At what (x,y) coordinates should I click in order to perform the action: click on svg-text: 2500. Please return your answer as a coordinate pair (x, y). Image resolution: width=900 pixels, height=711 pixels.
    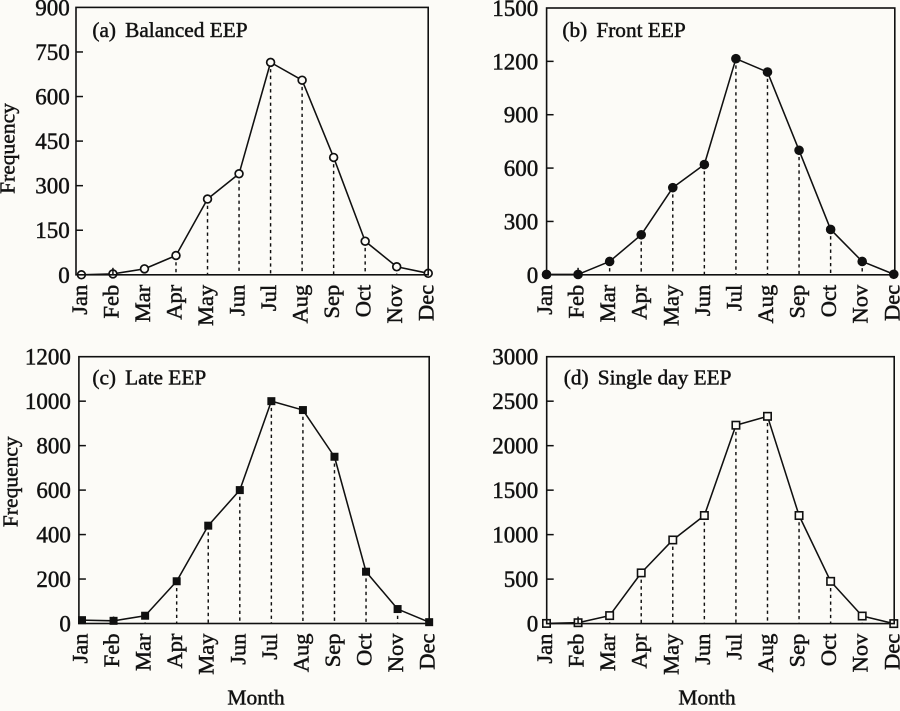
    Looking at the image, I should click on (515, 401).